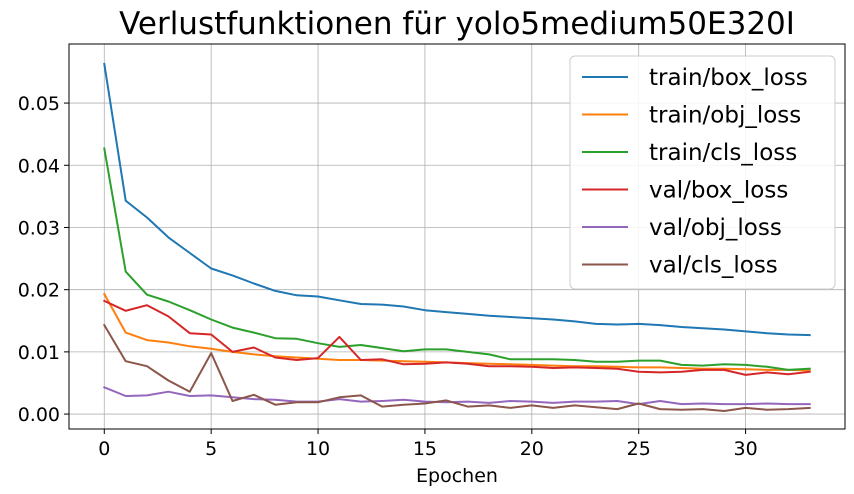 This screenshot has height=494, width=854. I want to click on legend-label: val/cls_loss, so click(713, 266).